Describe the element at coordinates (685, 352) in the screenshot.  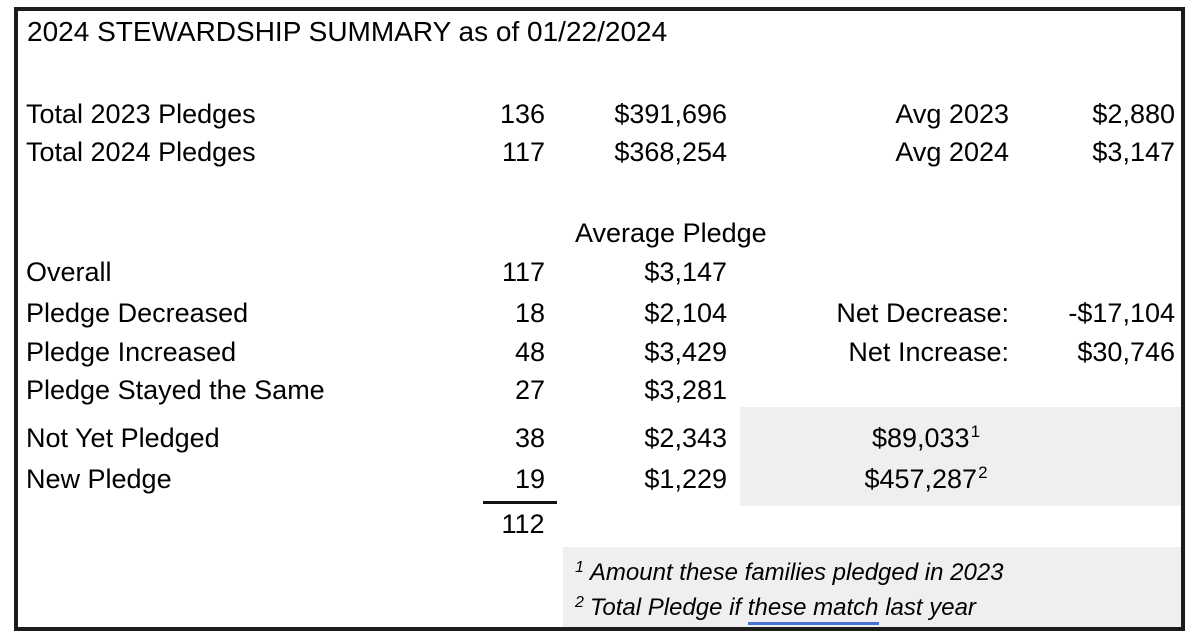
I see `row-amount: $3,429` at that location.